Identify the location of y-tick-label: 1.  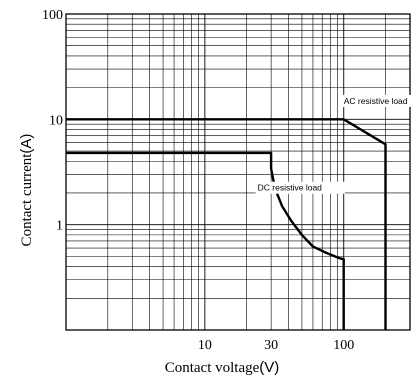
(59, 226).